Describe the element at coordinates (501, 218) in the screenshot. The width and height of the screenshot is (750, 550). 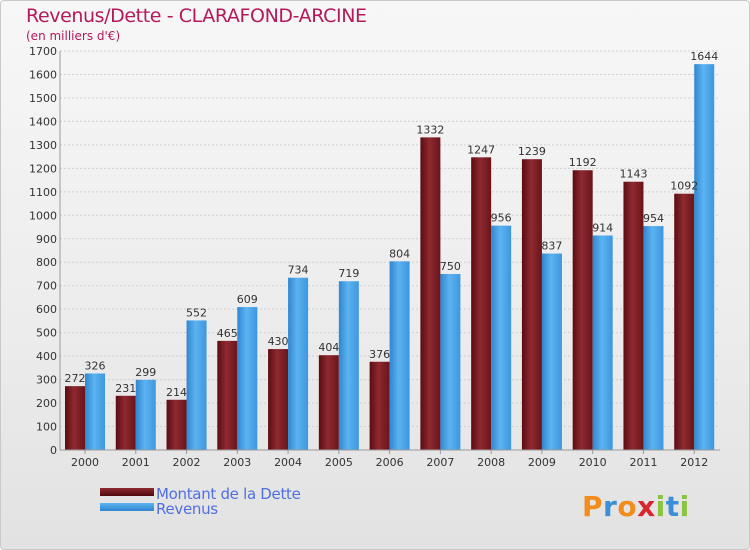
I see `data-label-revenus-2008: 956` at that location.